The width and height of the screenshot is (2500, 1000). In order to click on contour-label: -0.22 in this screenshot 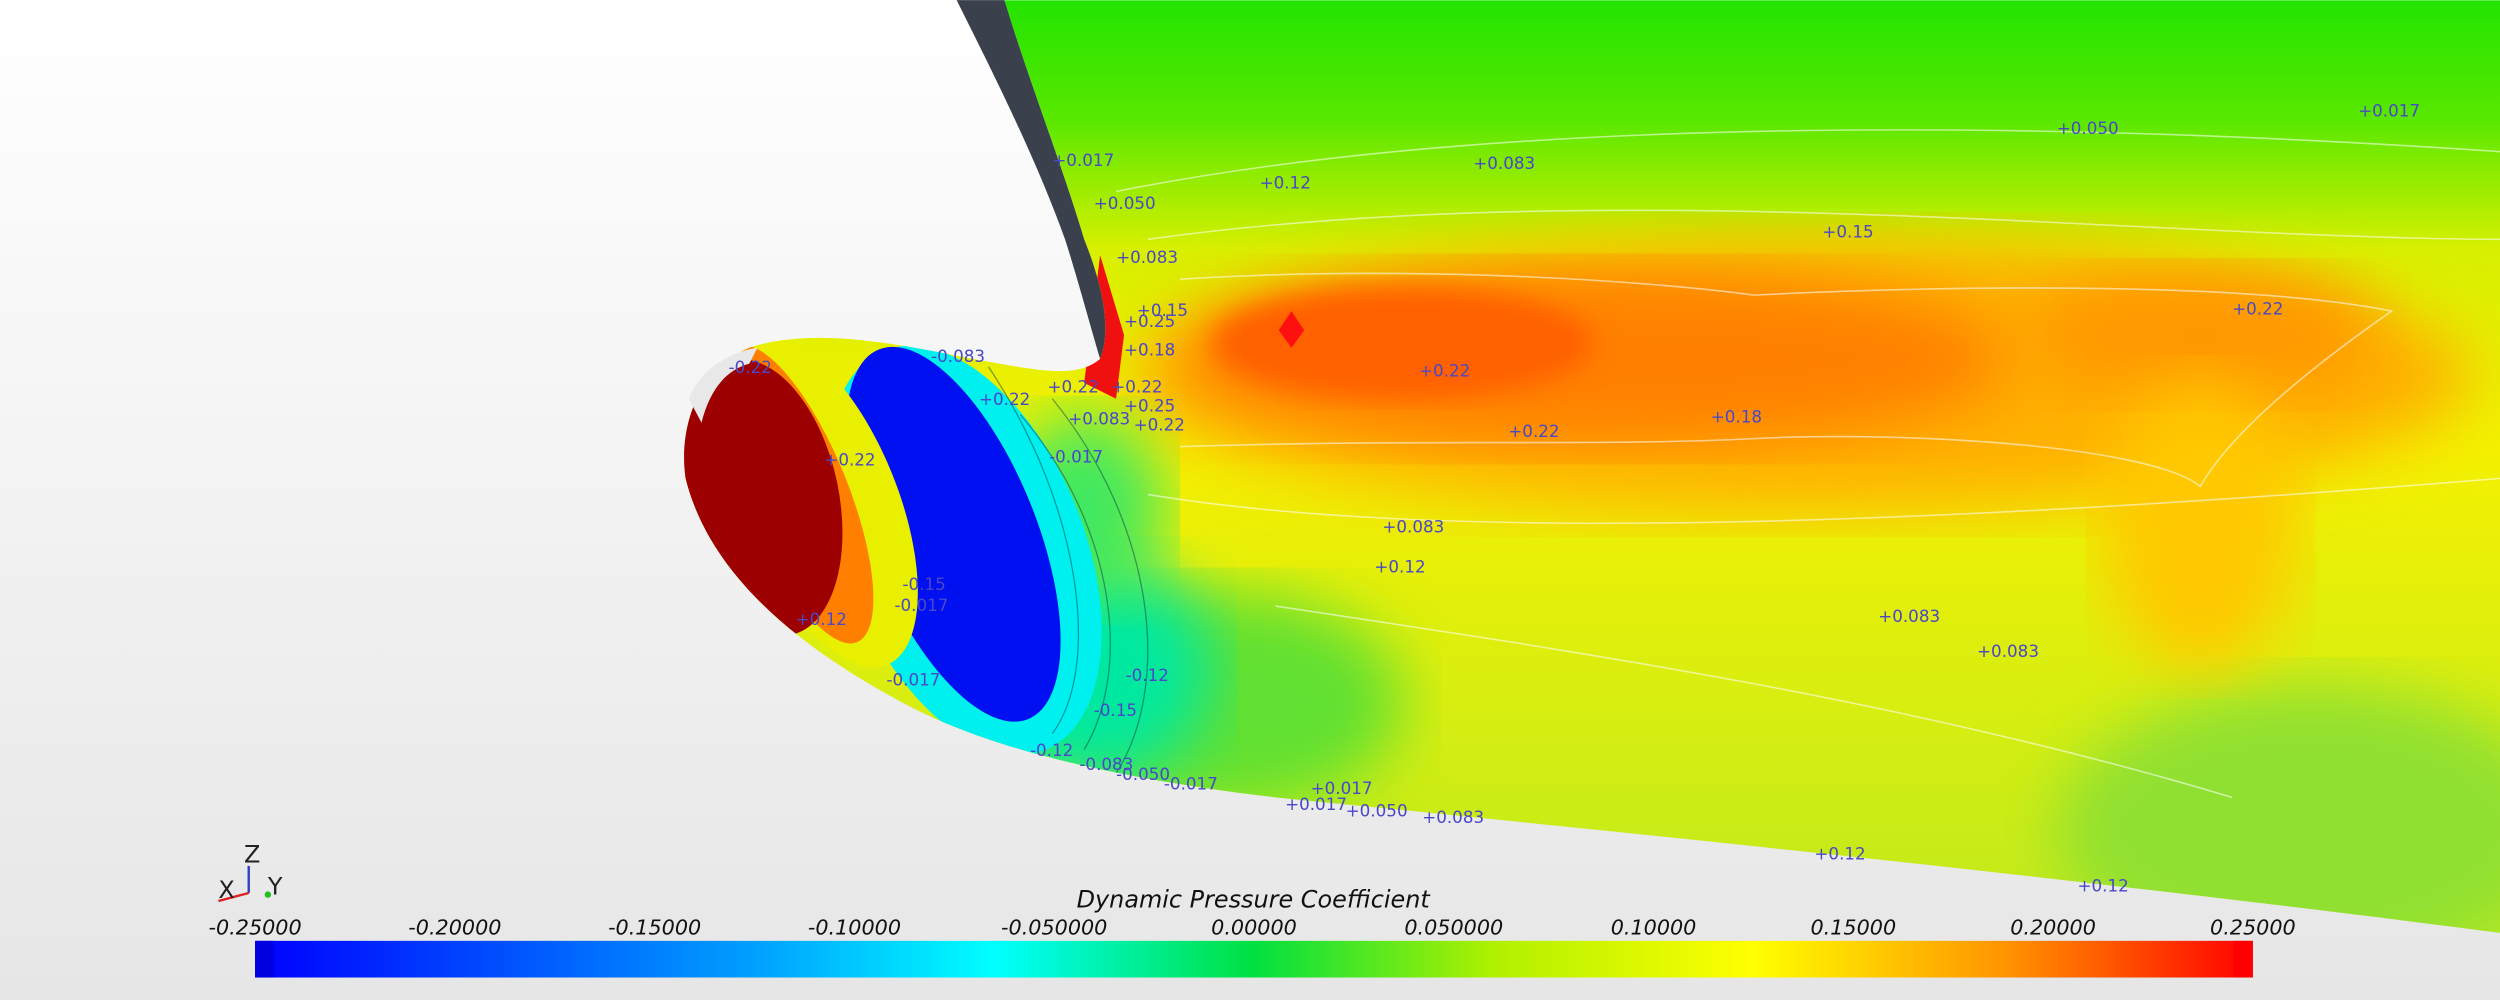, I will do `click(750, 367)`.